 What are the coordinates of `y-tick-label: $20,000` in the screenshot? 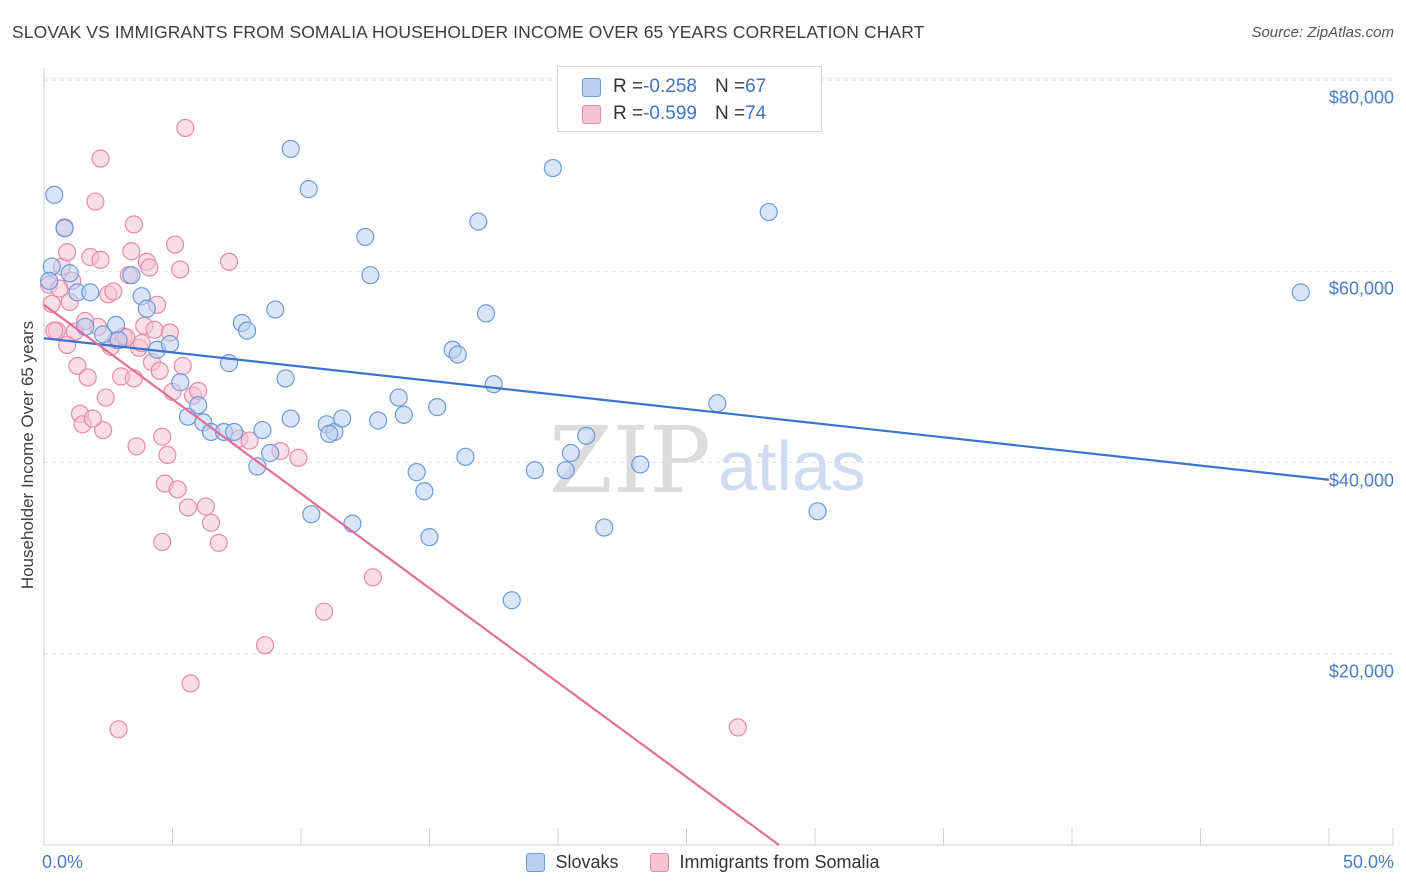 It's located at (1361, 671).